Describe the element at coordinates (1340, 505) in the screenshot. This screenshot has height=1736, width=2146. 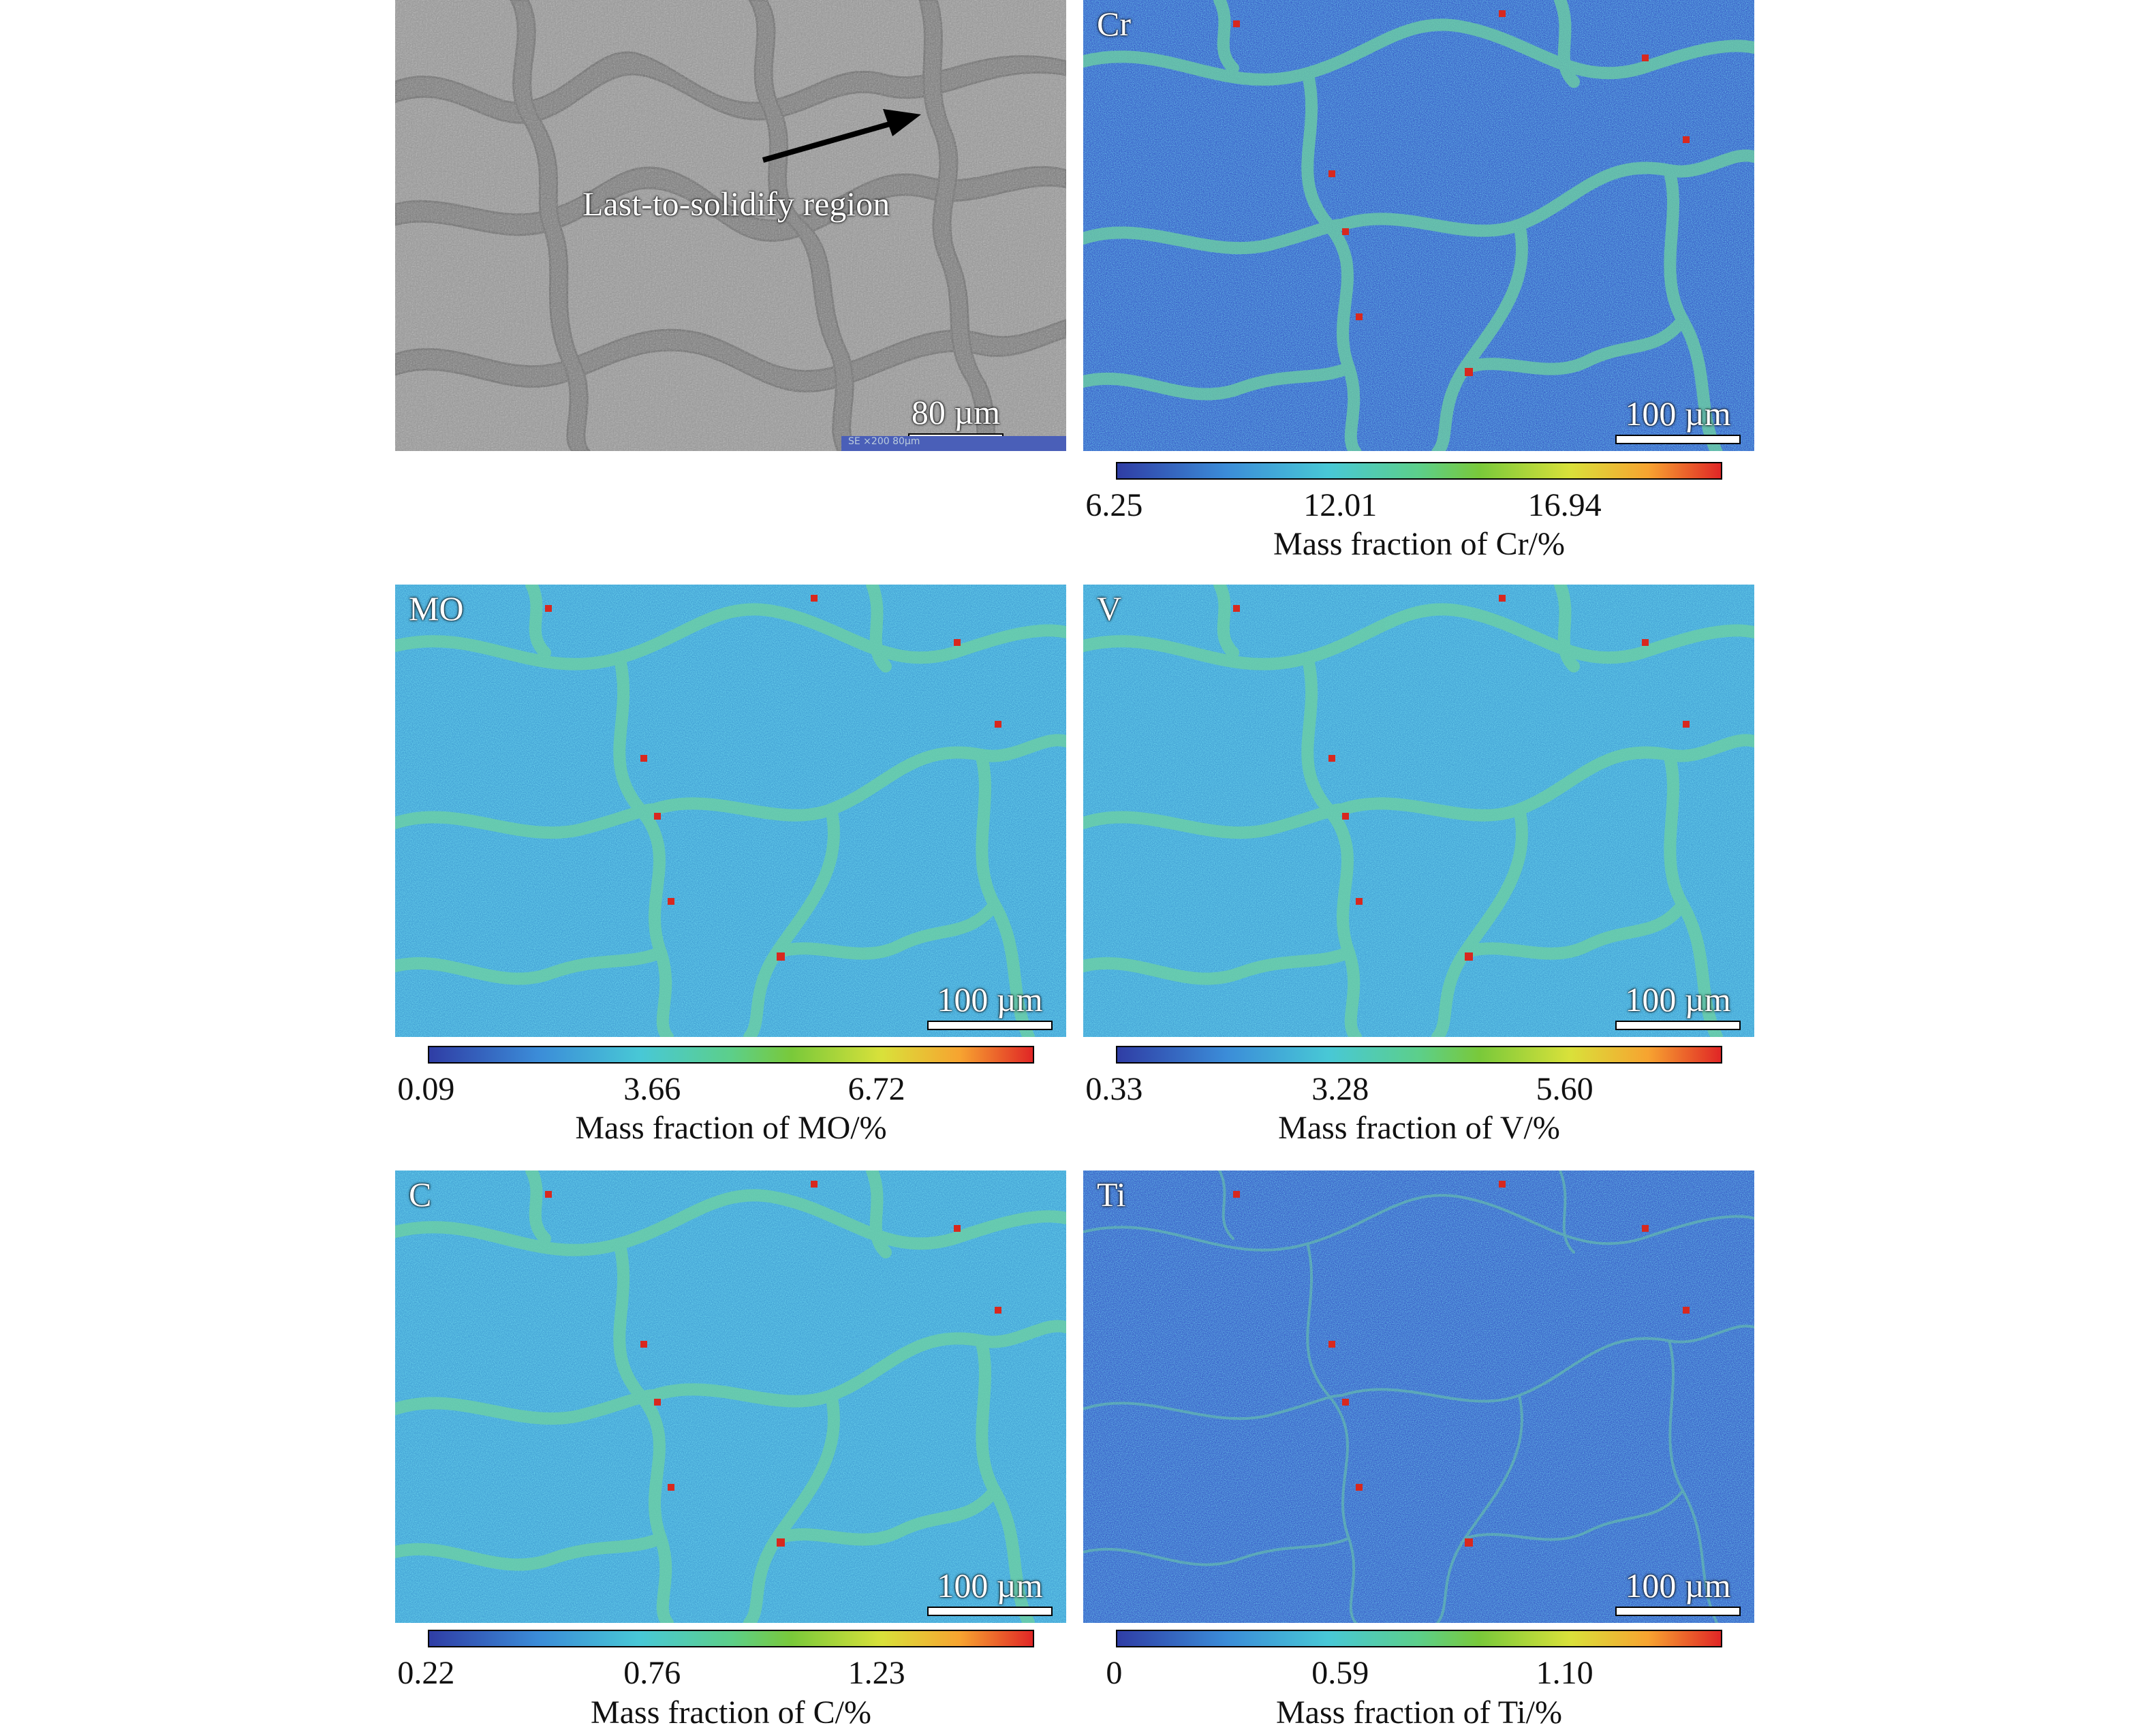
I see `colorbar-tick-label: 12.01` at that location.